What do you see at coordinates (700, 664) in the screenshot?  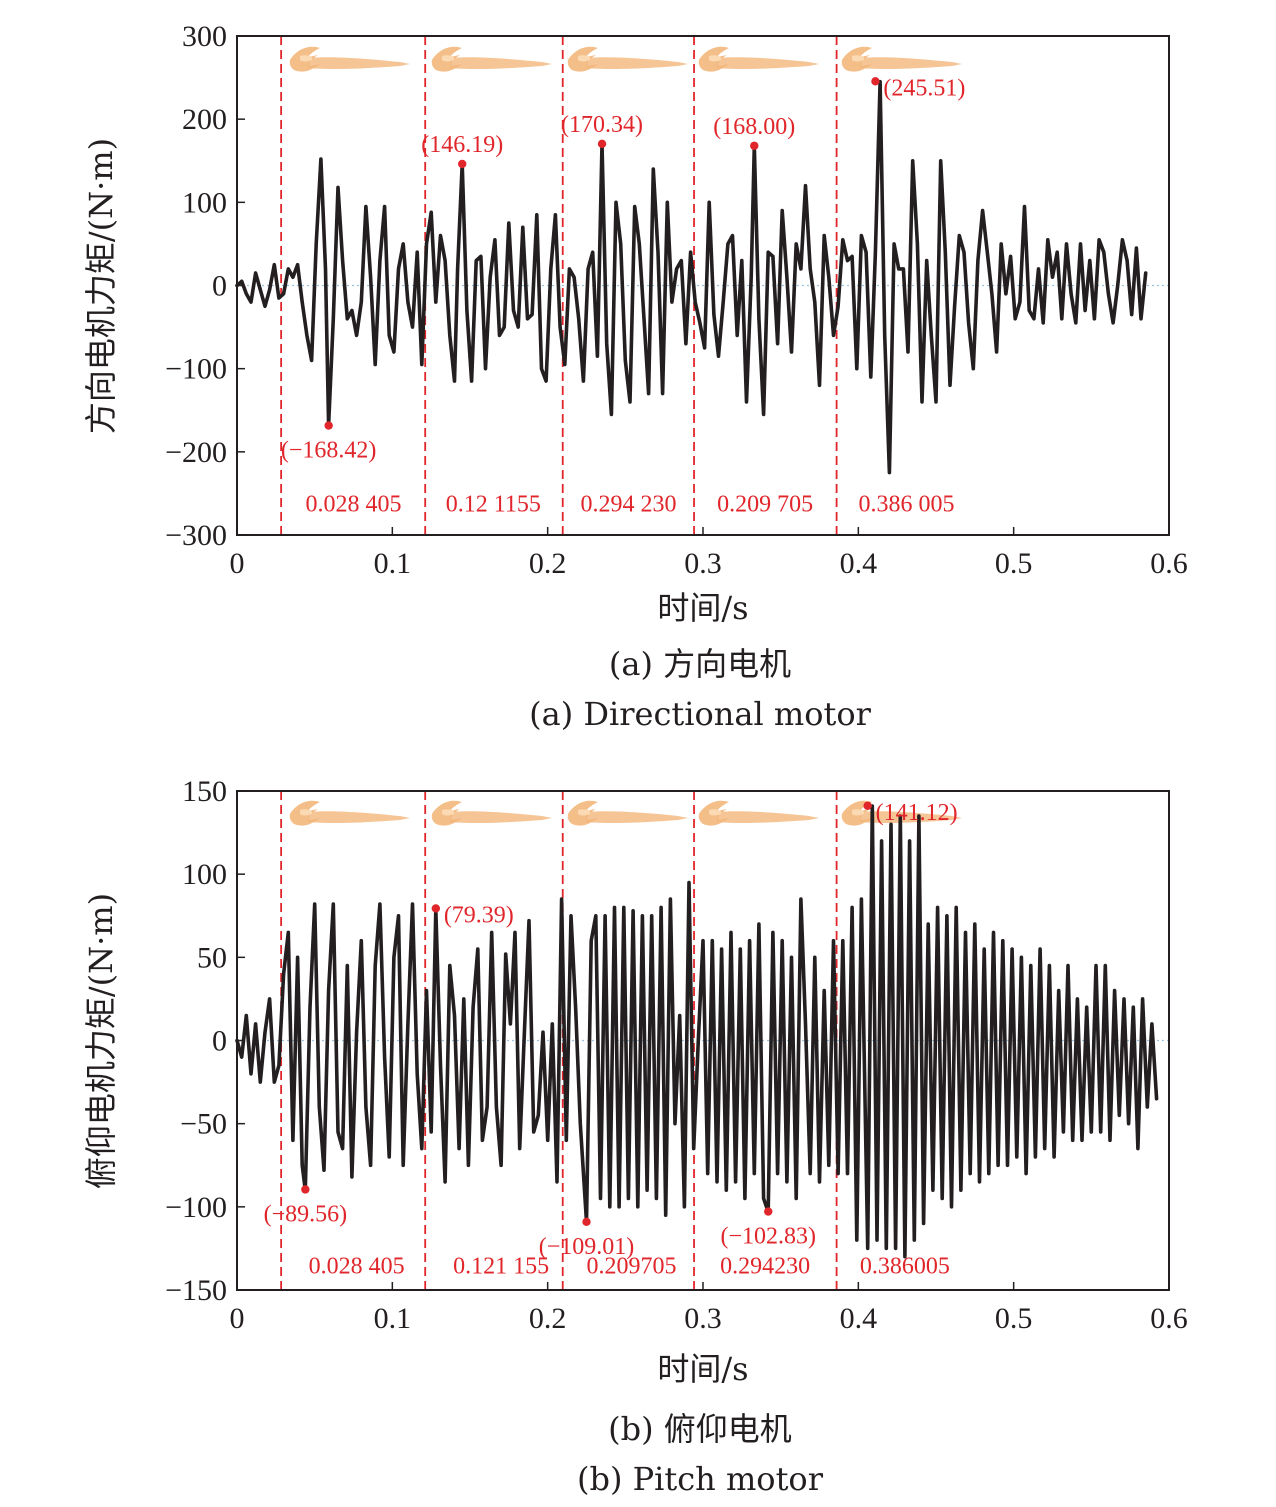 I see `caption-cn: (a) 方向电机` at bounding box center [700, 664].